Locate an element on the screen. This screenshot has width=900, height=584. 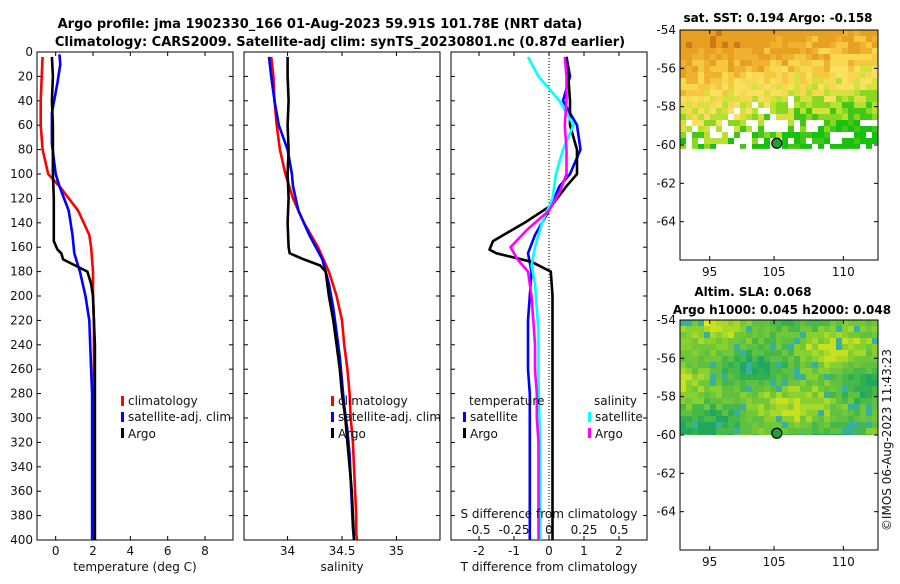
y-tick-label: 300 is located at coordinates (21, 418).